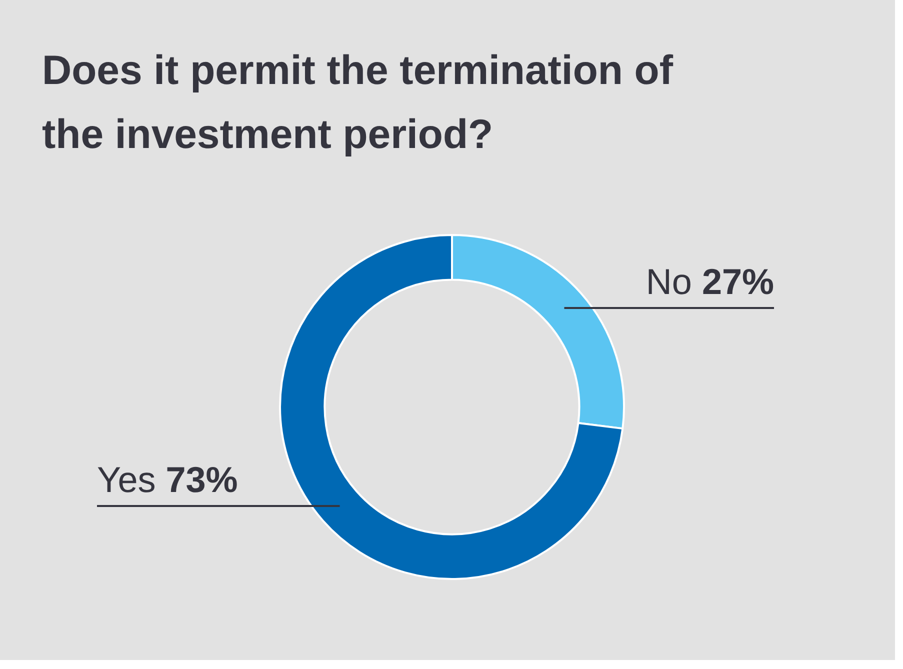  I want to click on data-label: 73%, so click(202, 479).